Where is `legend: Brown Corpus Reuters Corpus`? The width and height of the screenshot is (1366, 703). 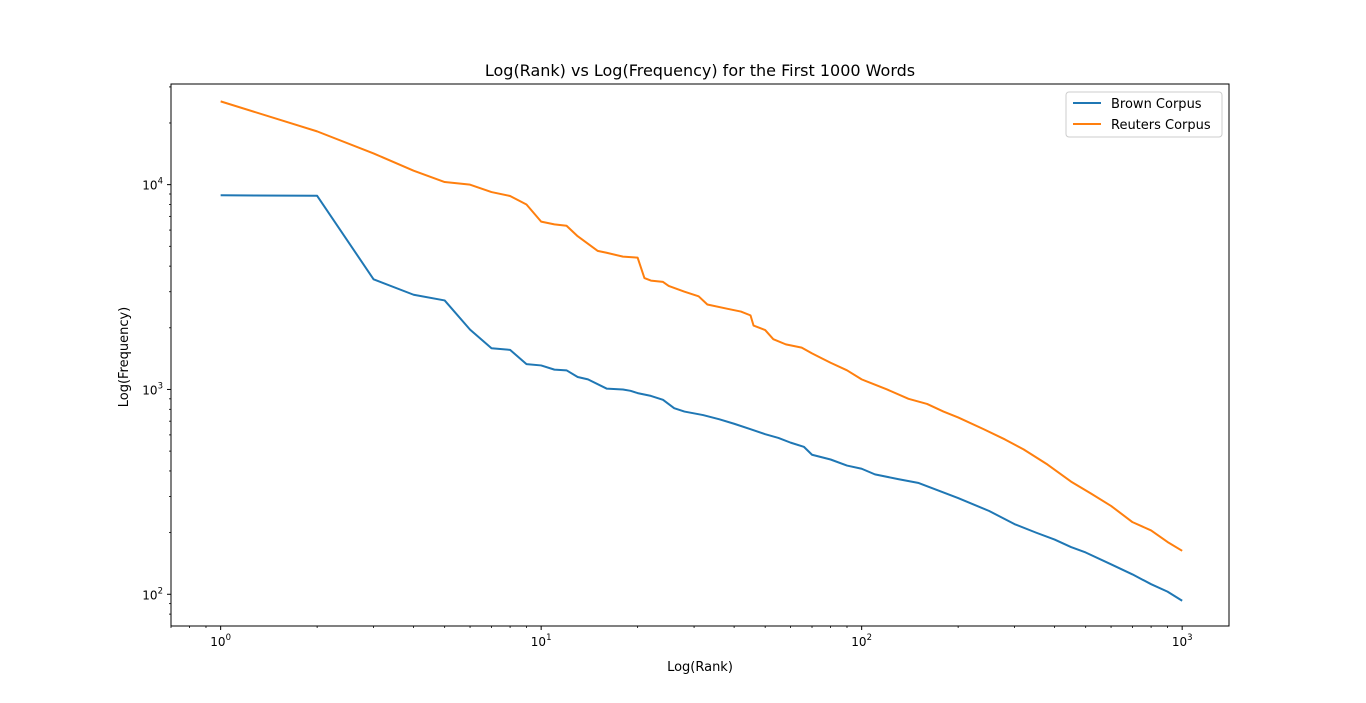
legend: Brown Corpus Reuters Corpus is located at coordinates (1144, 114).